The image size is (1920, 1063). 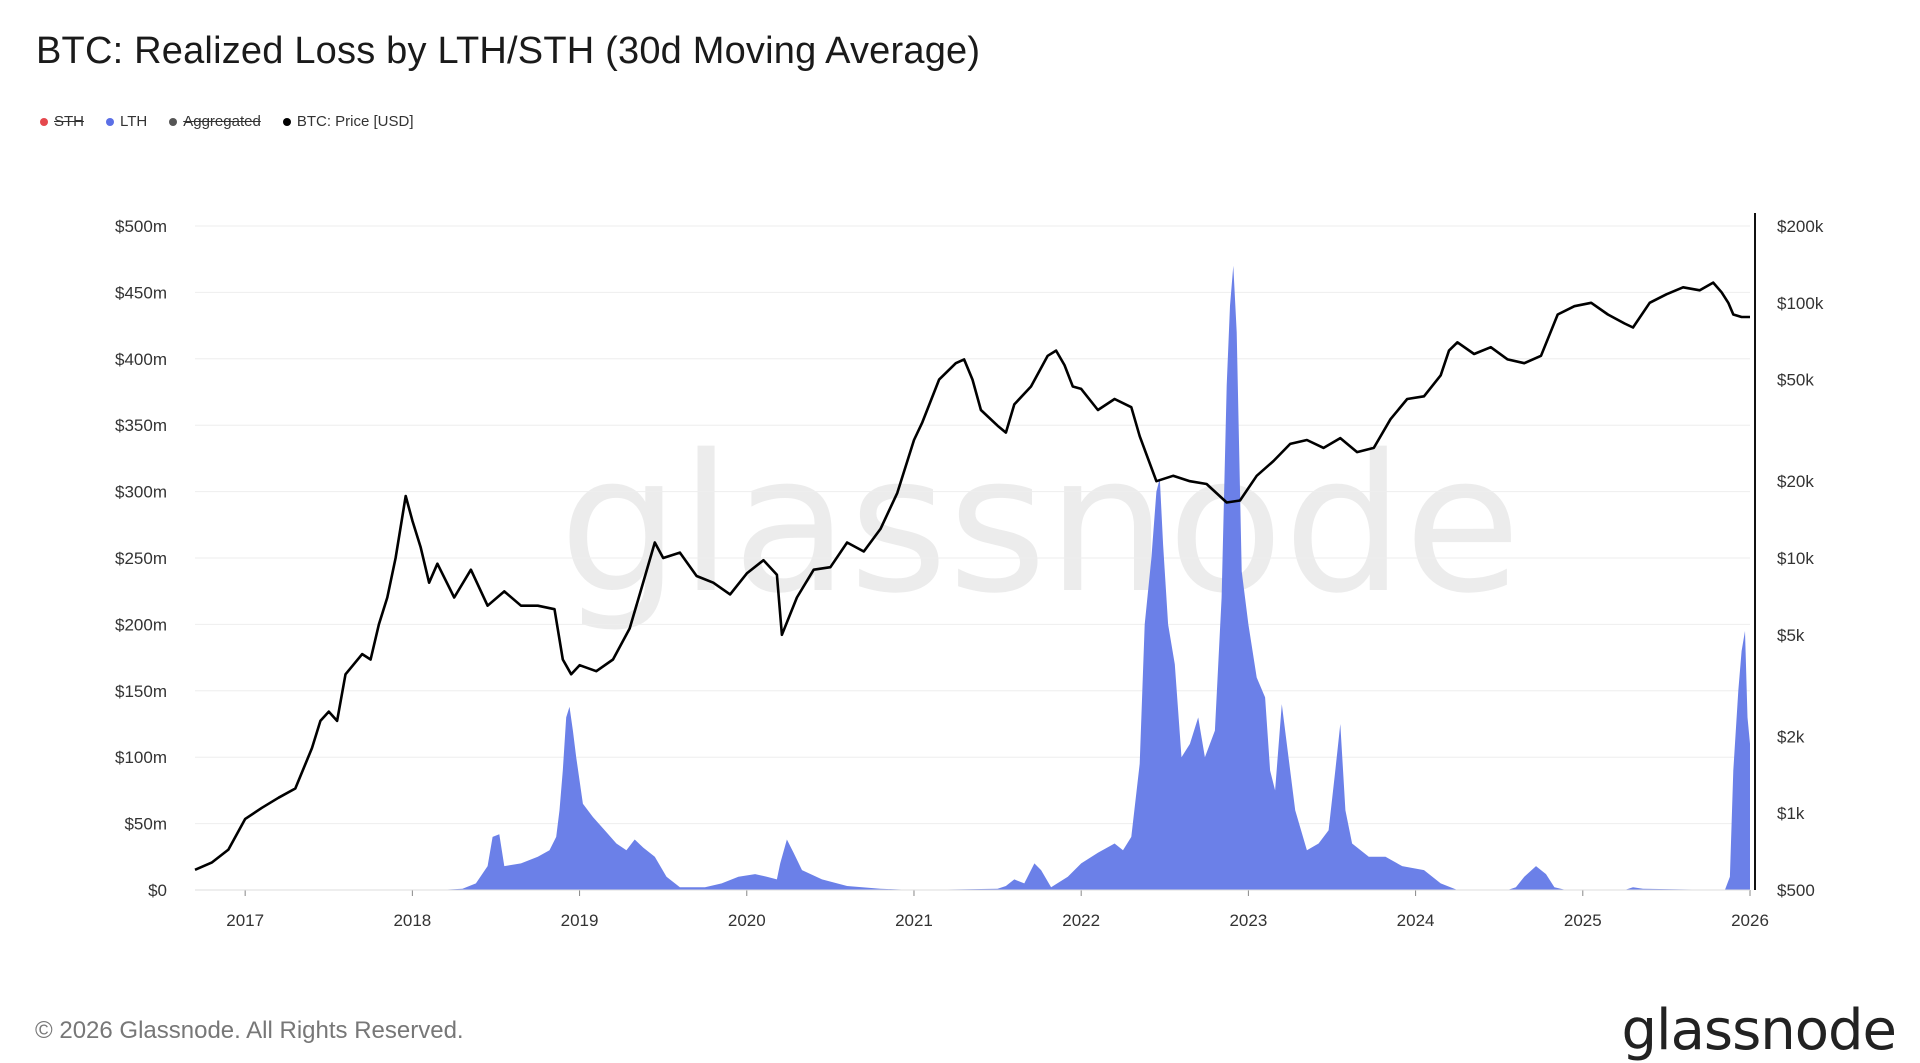 I want to click on x-tick-label: 2018, so click(x=412, y=920).